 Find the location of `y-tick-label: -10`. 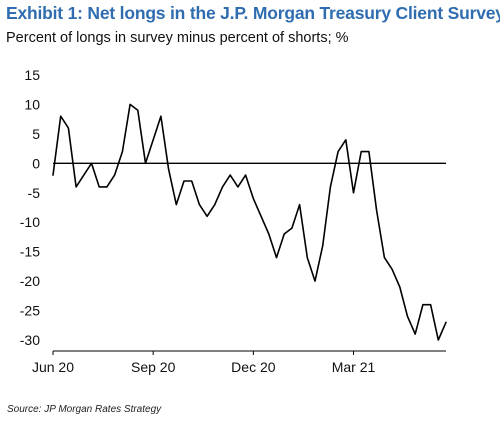

y-tick-label: -10 is located at coordinates (30, 222).